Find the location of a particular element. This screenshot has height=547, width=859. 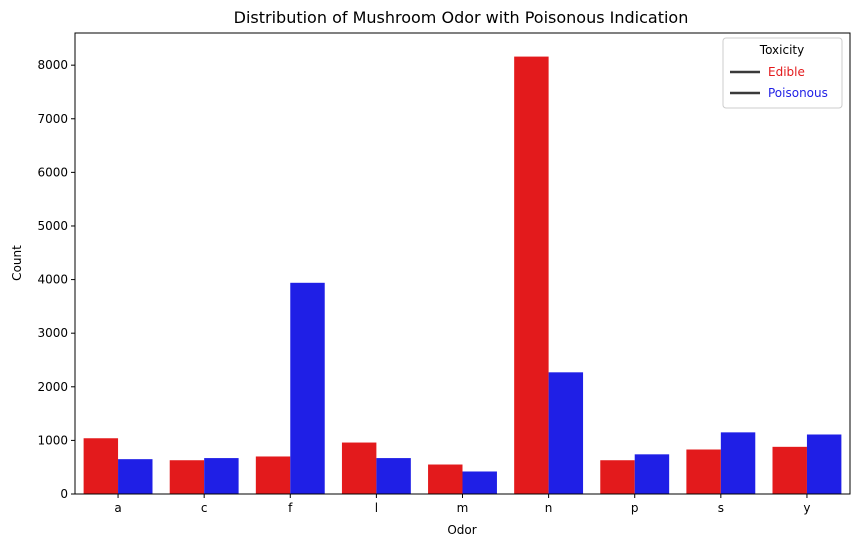

bar-poisonous-a is located at coordinates (135, 476).